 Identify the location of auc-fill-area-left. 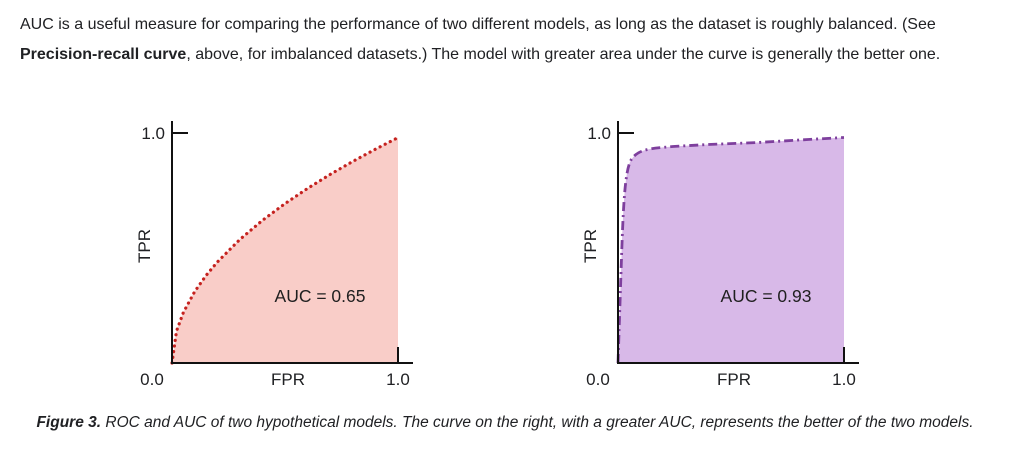
(285, 250).